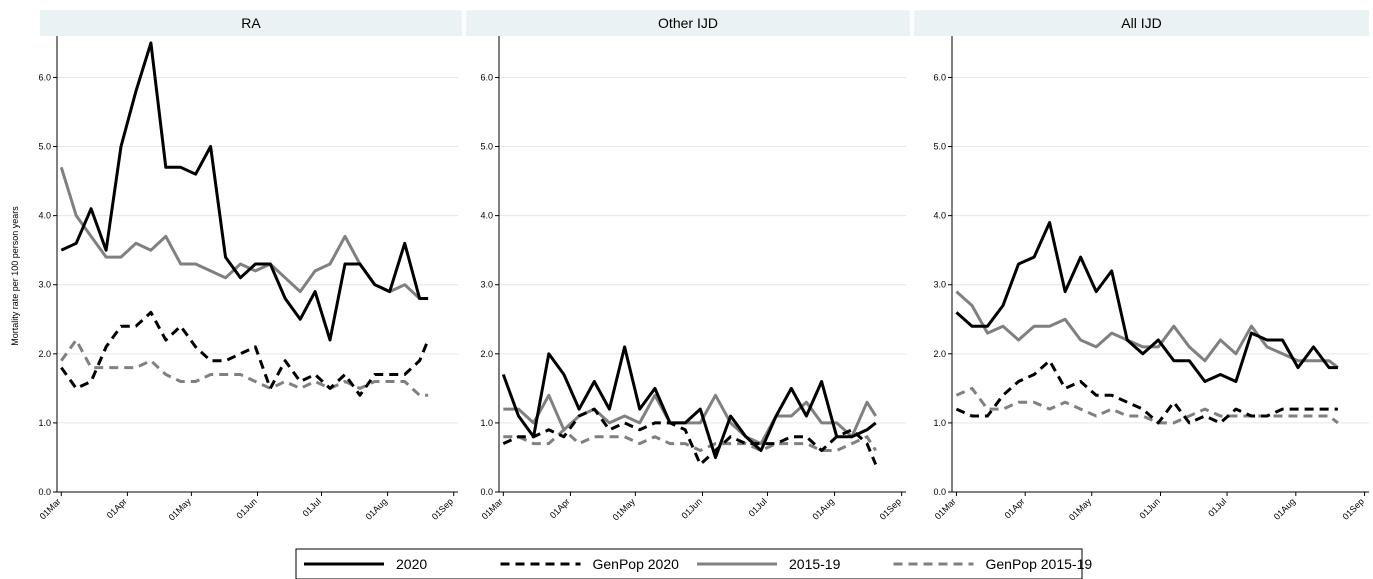 The width and height of the screenshot is (1373, 579). What do you see at coordinates (636, 564) in the screenshot?
I see `legend-label-genpop-2020: GenPop 2020` at bounding box center [636, 564].